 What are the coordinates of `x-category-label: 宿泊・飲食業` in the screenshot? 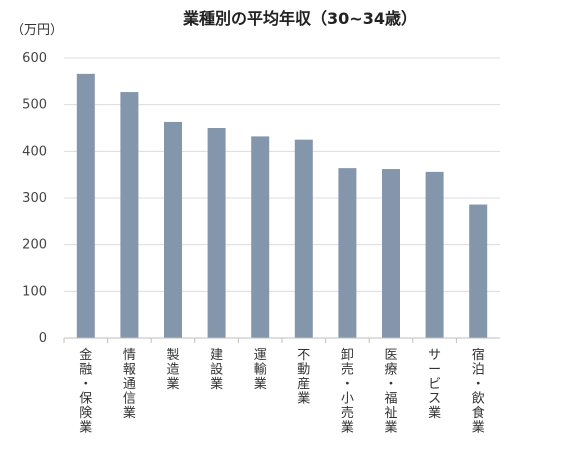 It's located at (478, 391).